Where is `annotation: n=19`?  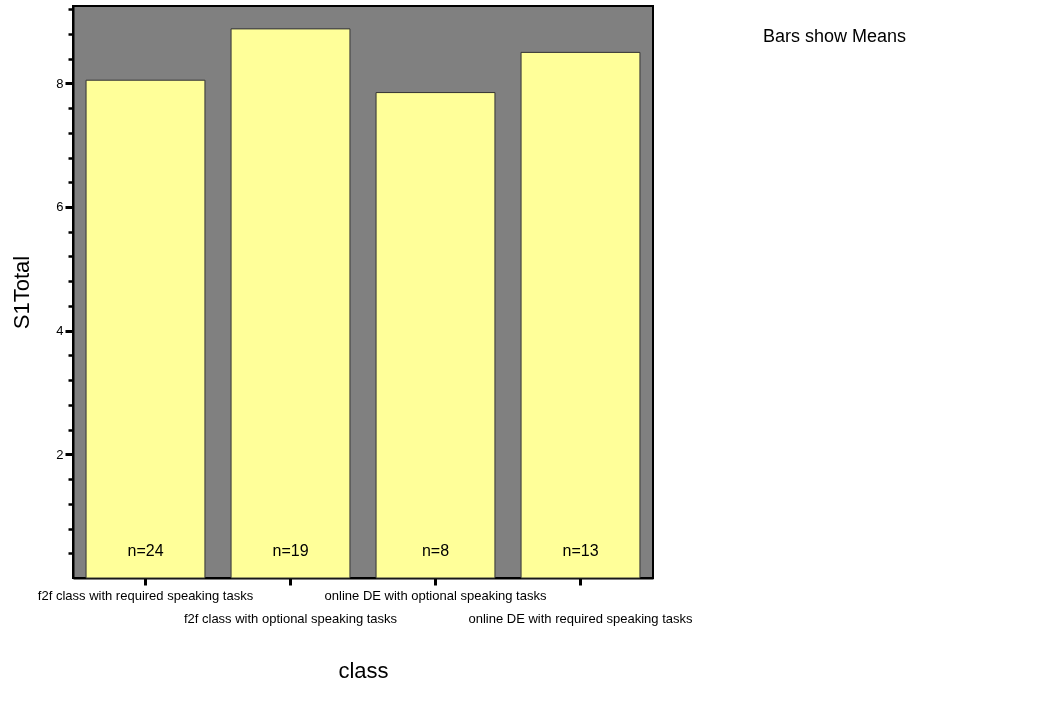
annotation: n=19 is located at coordinates (290, 550).